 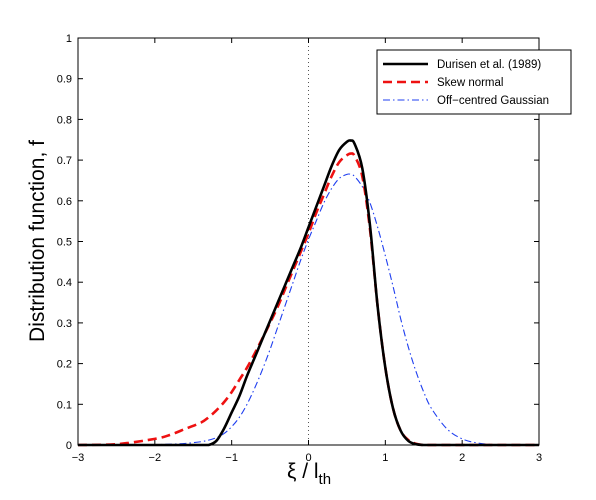 What do you see at coordinates (64, 202) in the screenshot?
I see `y-tick-label: 0.6` at bounding box center [64, 202].